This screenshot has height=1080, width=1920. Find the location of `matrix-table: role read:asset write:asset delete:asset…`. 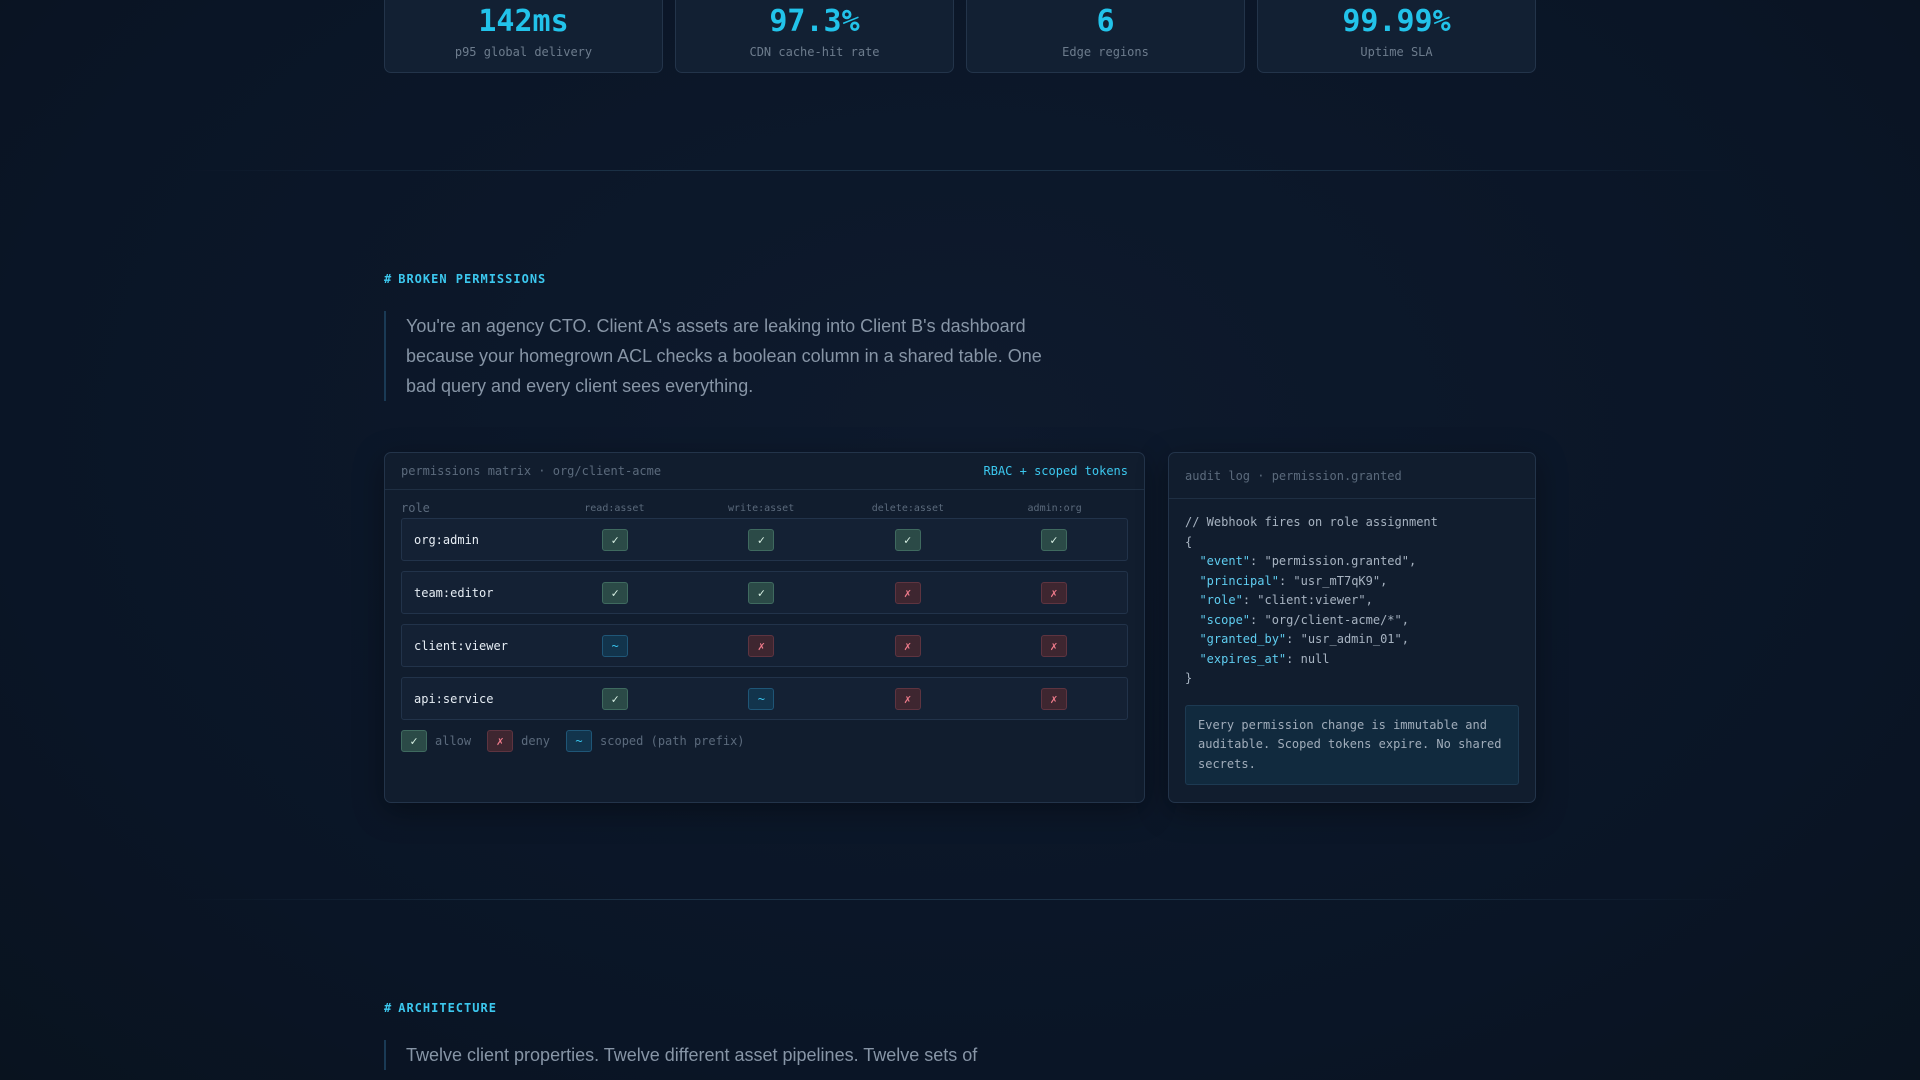

matrix-table: role read:asset write:asset delete:asset… is located at coordinates (764, 621).